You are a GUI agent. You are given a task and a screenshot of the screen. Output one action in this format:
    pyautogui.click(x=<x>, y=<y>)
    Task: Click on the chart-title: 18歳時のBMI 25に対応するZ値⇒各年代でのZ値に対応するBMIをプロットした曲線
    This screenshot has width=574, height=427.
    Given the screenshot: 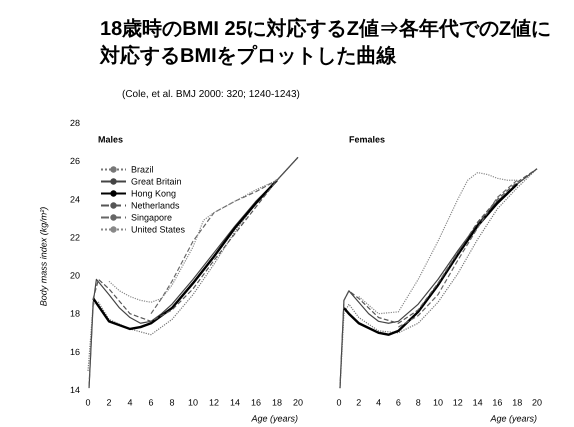 What is the action you would take?
    pyautogui.click(x=326, y=42)
    